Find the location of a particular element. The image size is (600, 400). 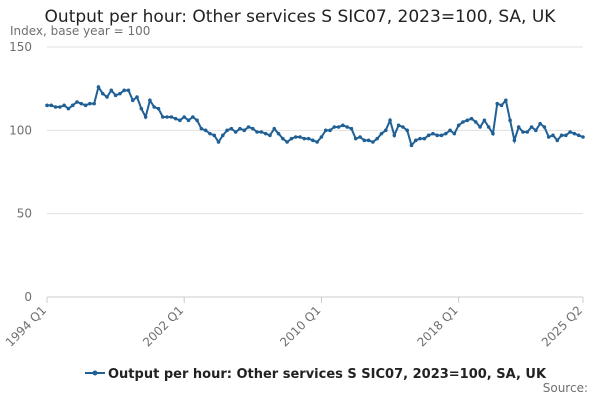

source: Source: is located at coordinates (565, 388).